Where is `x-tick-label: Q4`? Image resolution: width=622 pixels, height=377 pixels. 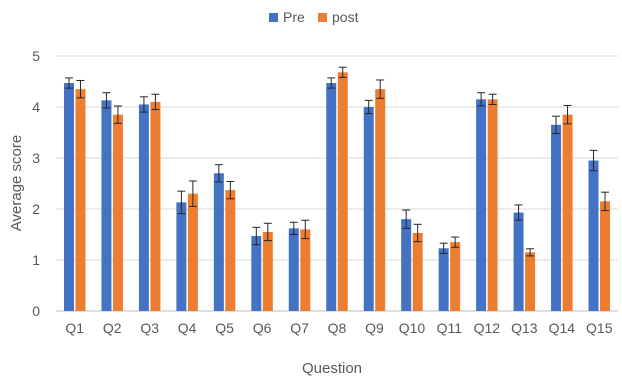
x-tick-label: Q4 is located at coordinates (187, 328).